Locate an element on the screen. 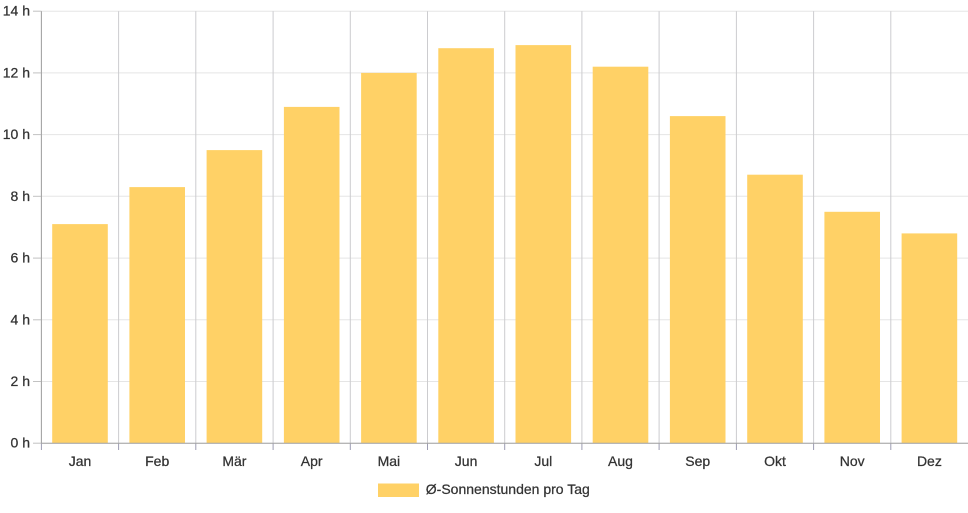 The height and width of the screenshot is (513, 968). svg-text: Ø-Sonnenstunden pro Tag is located at coordinates (508, 489).